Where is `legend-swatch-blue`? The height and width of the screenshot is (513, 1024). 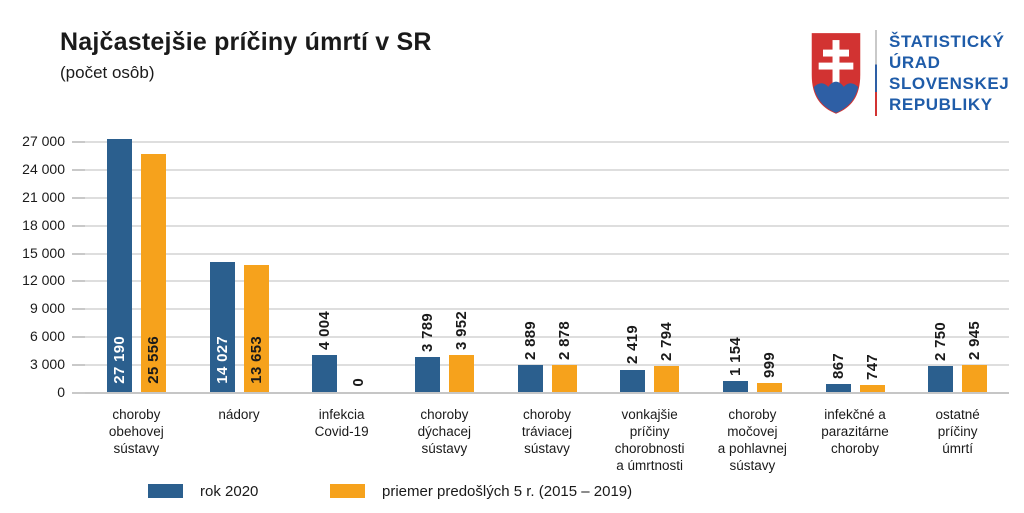 legend-swatch-blue is located at coordinates (165, 491).